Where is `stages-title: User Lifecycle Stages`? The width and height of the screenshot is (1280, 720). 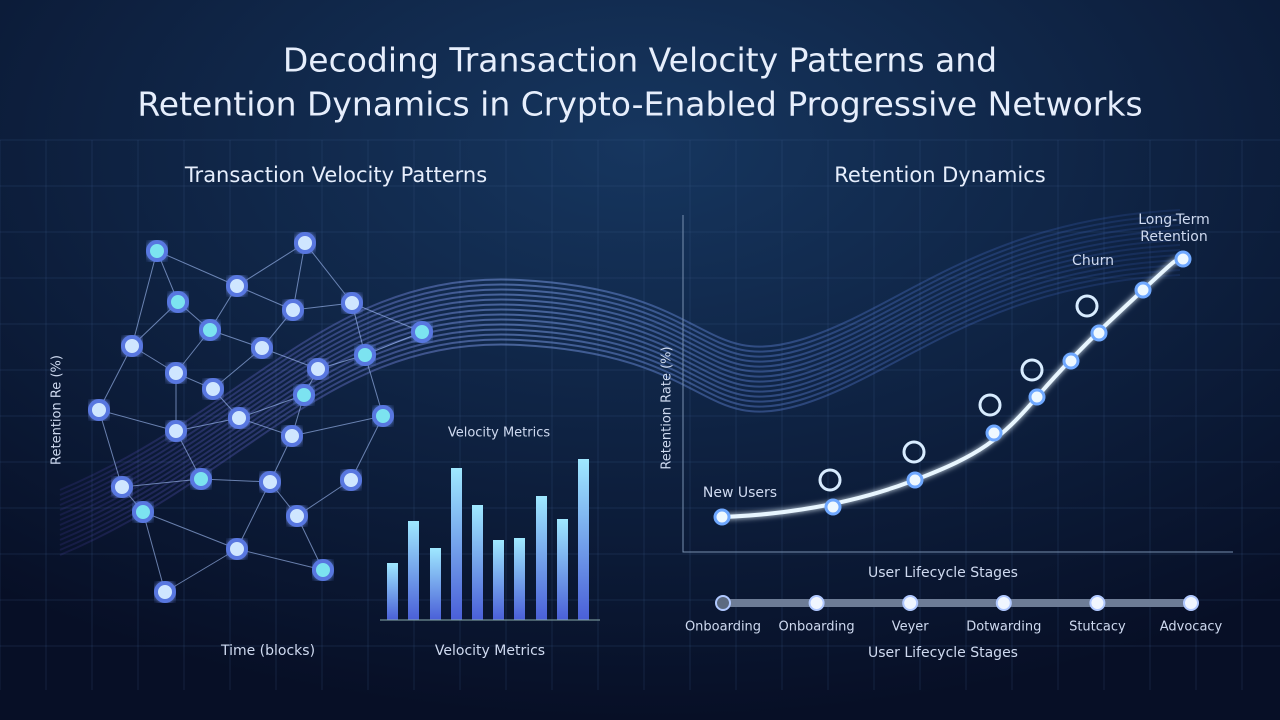 stages-title: User Lifecycle Stages is located at coordinates (943, 573).